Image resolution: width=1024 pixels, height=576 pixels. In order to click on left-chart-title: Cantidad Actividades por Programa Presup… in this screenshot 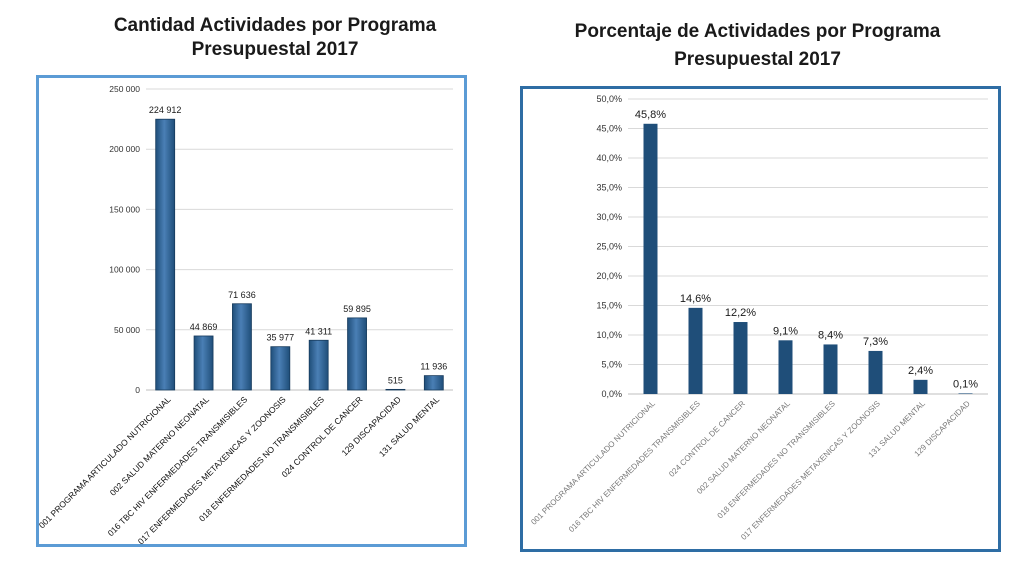, I will do `click(275, 37)`.